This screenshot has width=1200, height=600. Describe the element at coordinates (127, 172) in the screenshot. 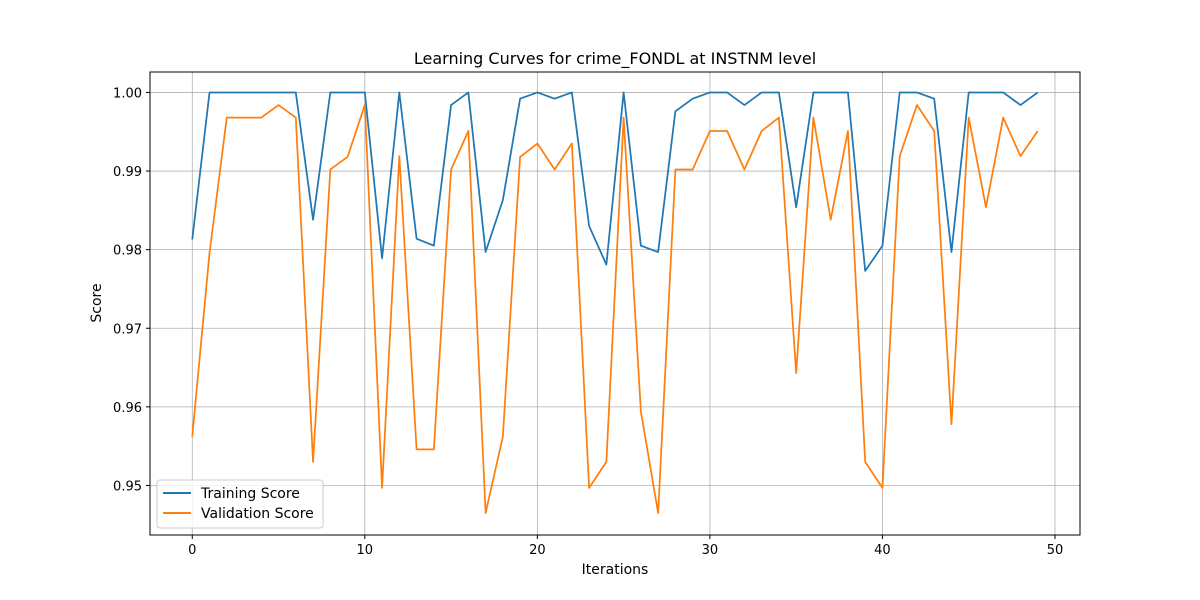

I see `y-tick-label: 0.99` at that location.